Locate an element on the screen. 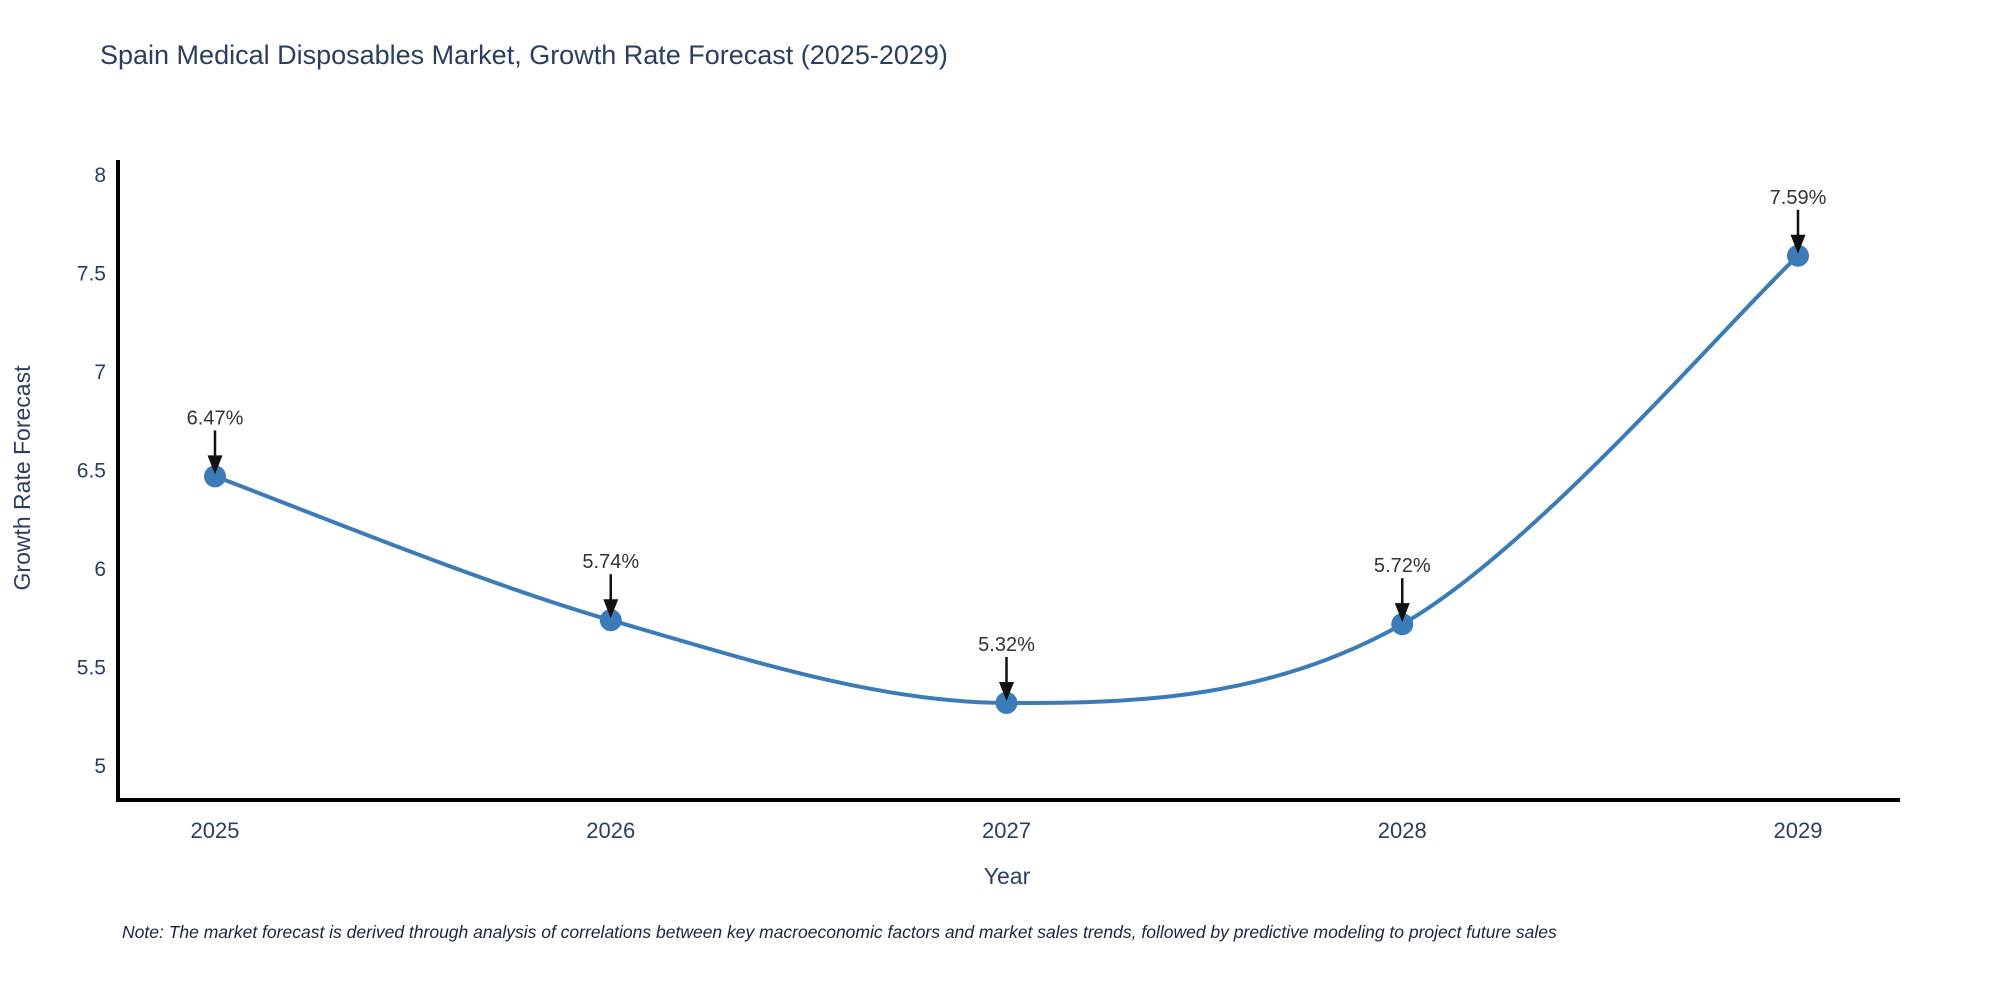 The height and width of the screenshot is (1000, 2000). annotation-label: 5.72% is located at coordinates (1402, 566).